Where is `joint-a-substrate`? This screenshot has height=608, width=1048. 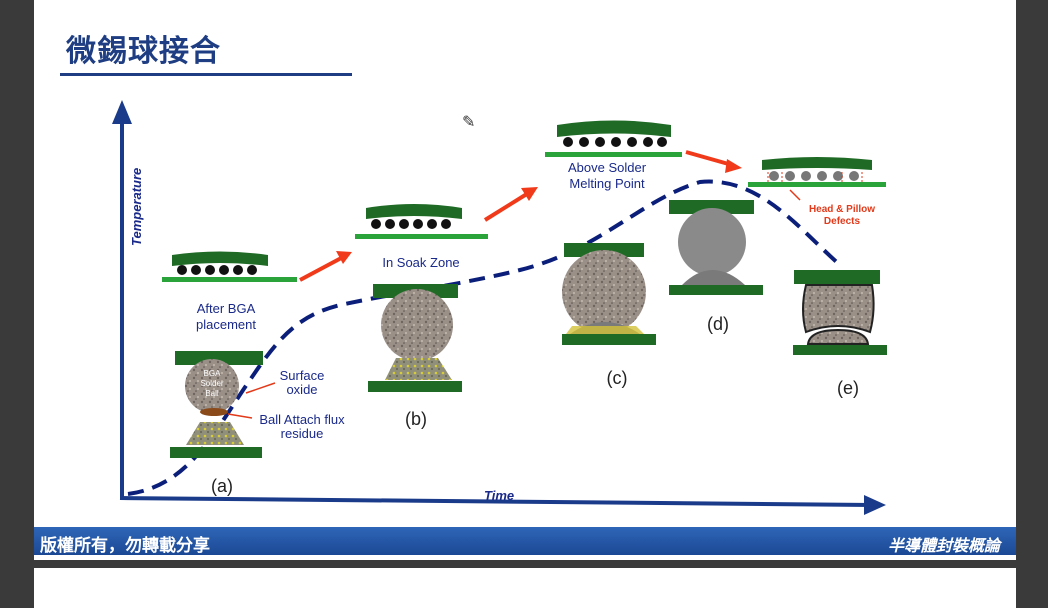 joint-a-substrate is located at coordinates (219, 358).